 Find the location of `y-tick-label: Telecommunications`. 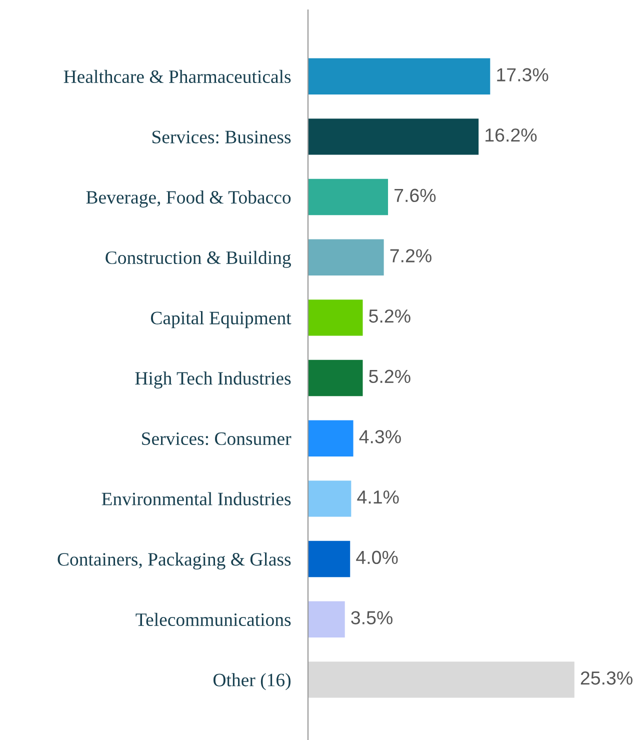

y-tick-label: Telecommunications is located at coordinates (213, 619).